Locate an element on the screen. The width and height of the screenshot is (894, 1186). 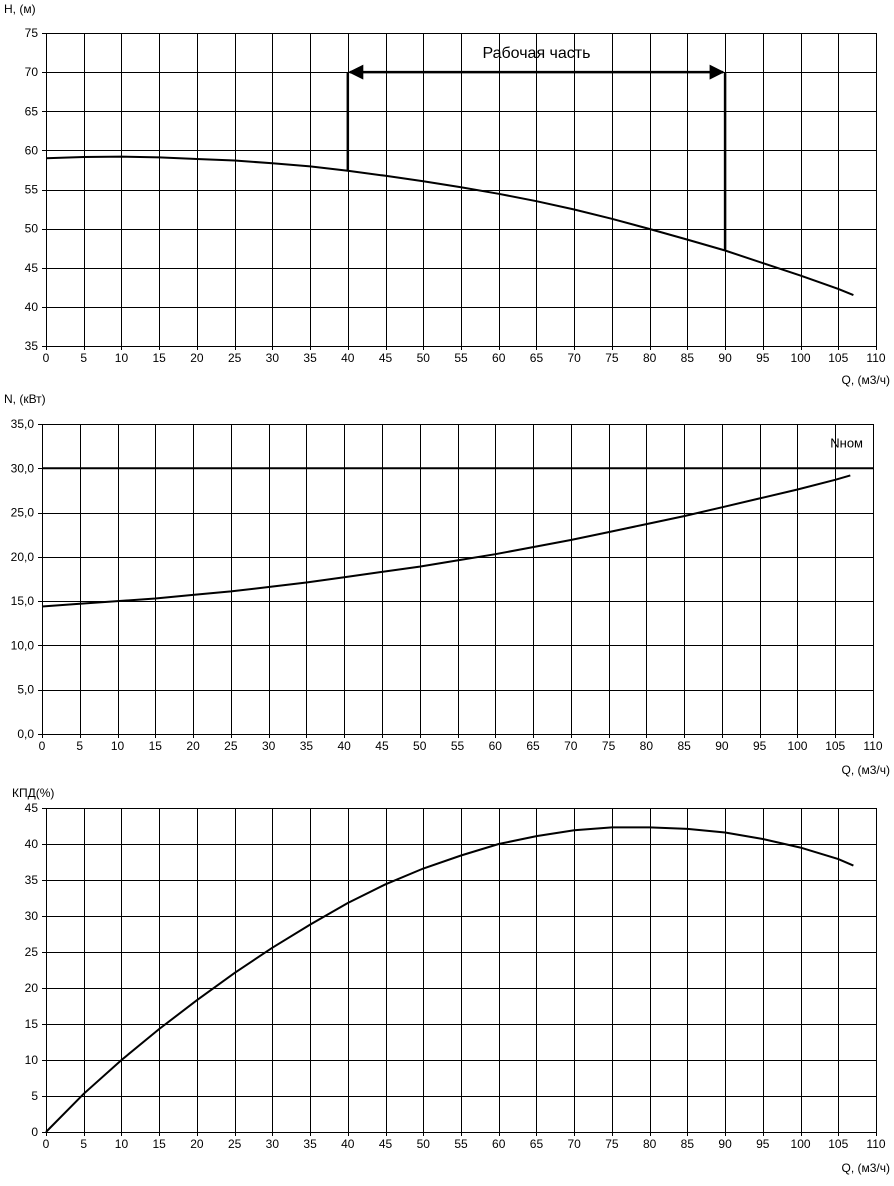
y-tick-label: 20 is located at coordinates (32, 988).